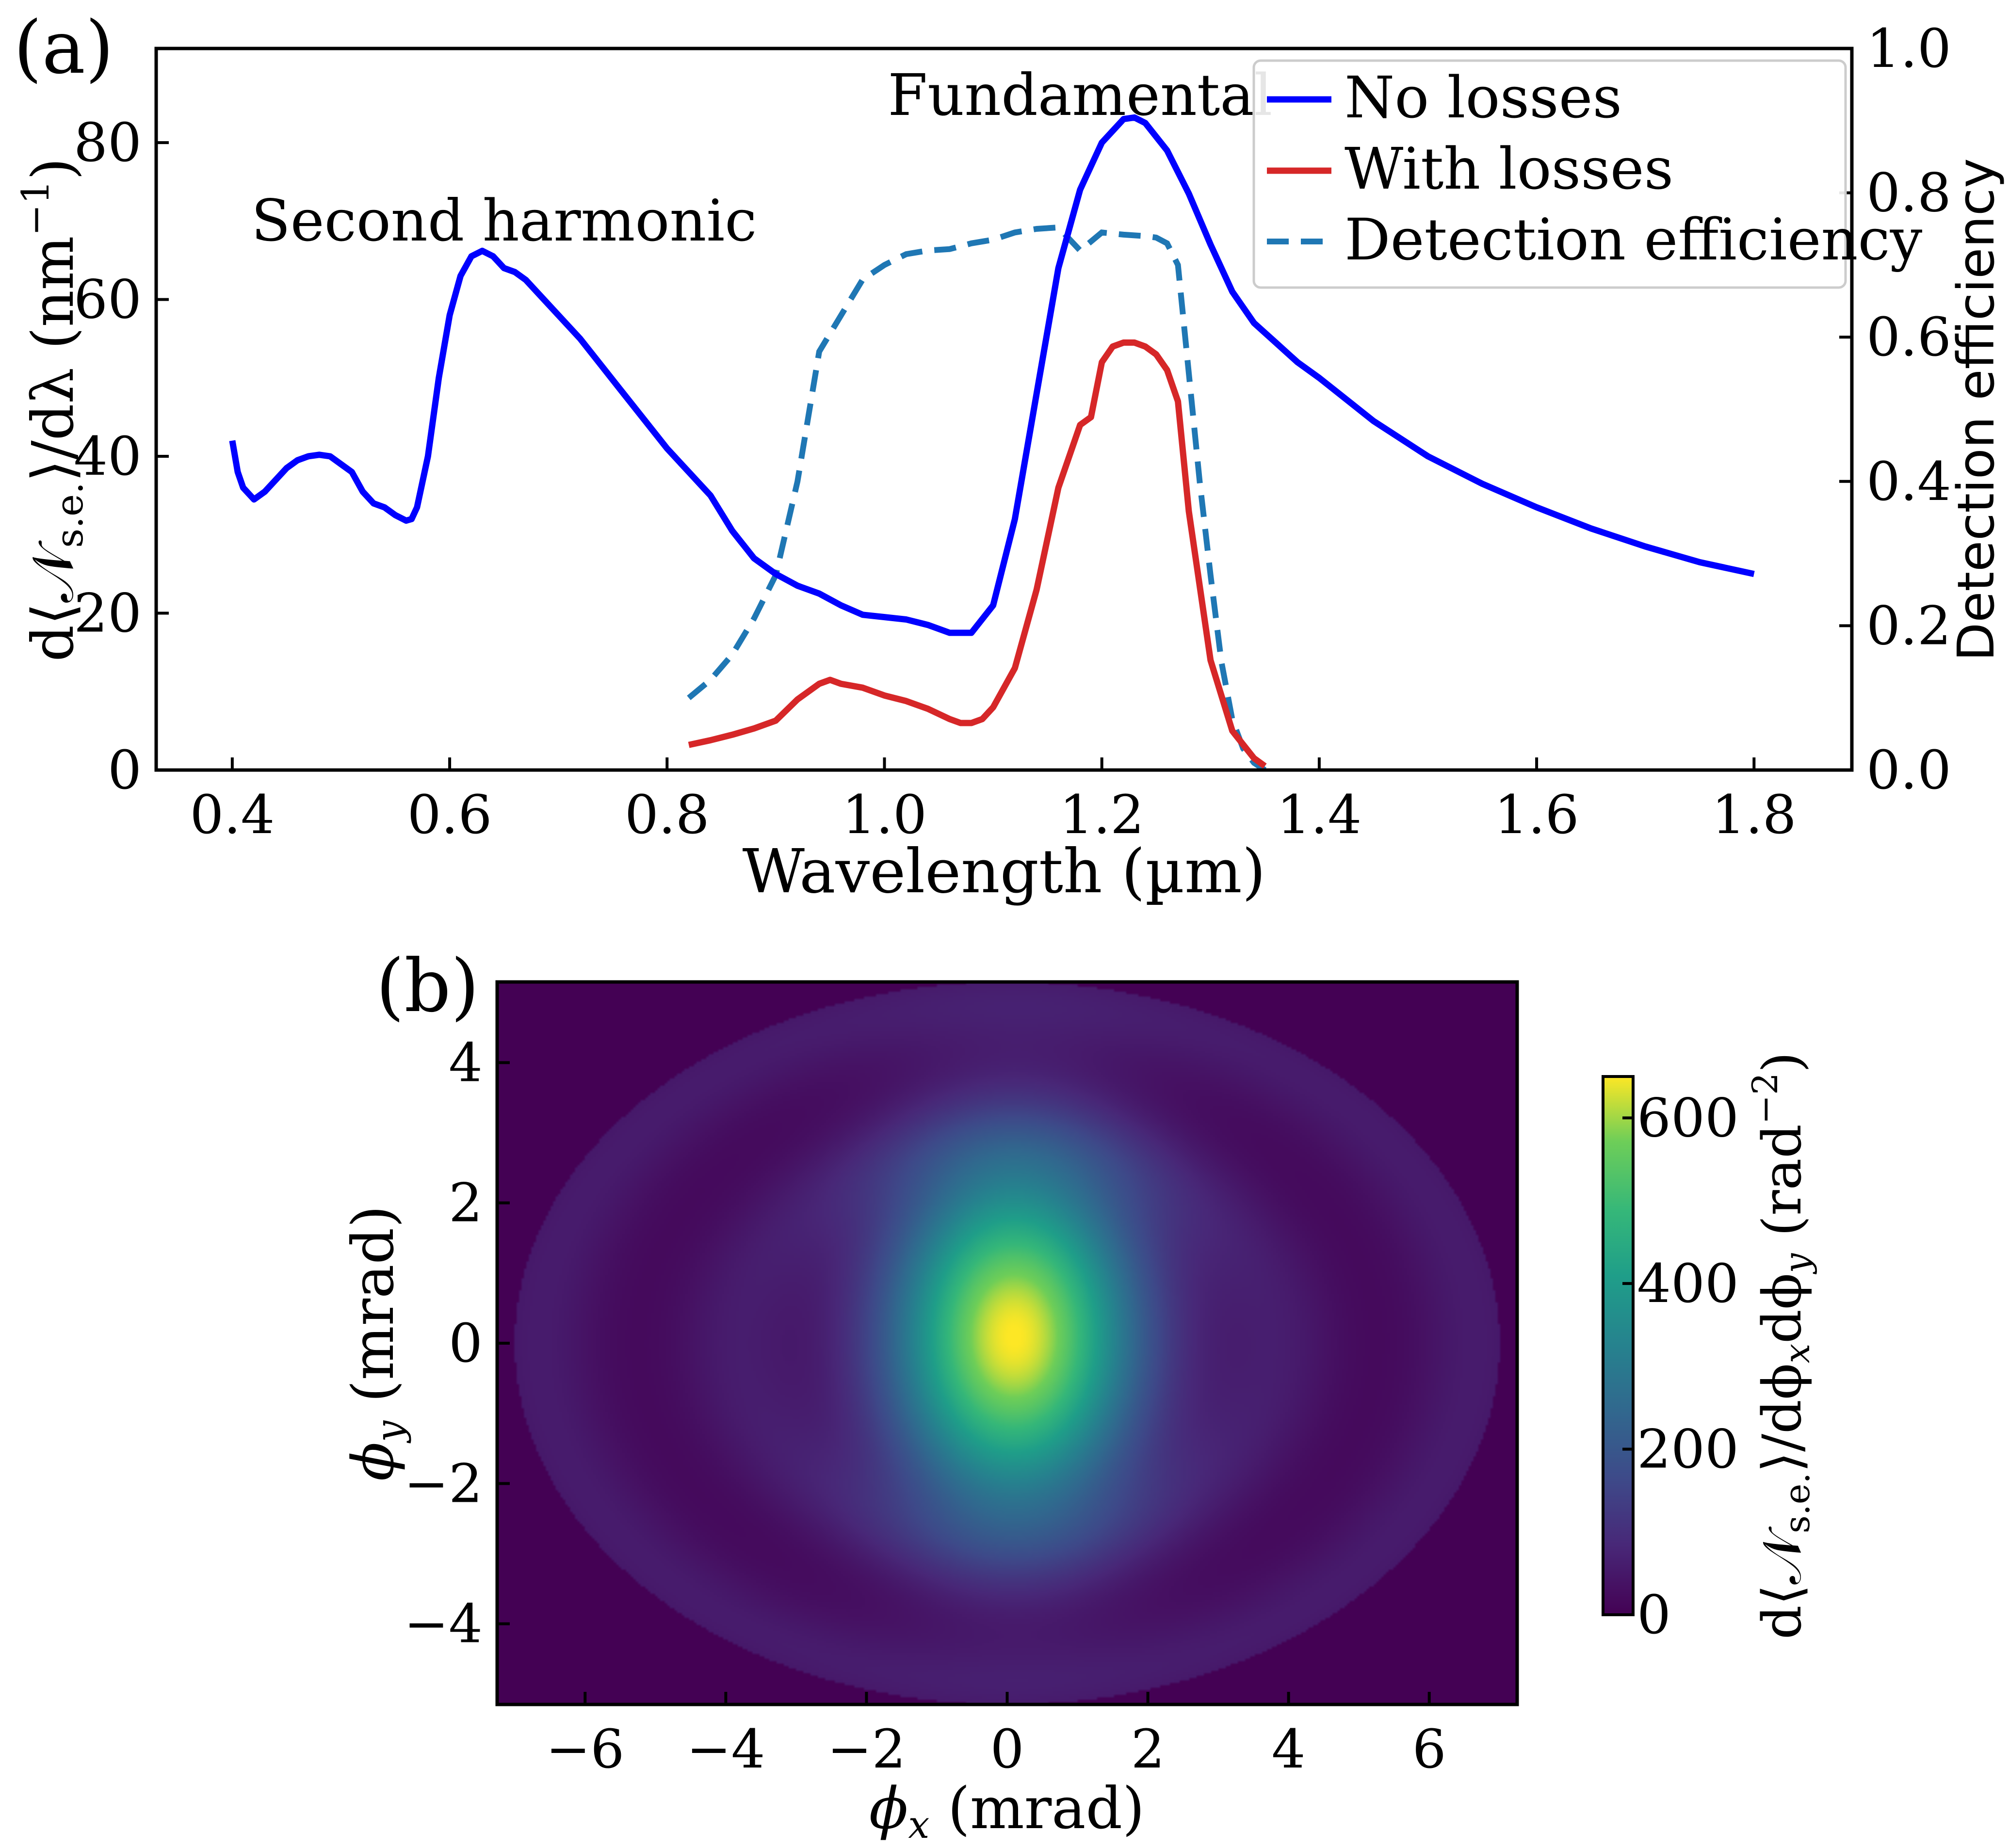  What do you see at coordinates (1483, 97) in the screenshot?
I see `legend-label-no-losses: No losses` at bounding box center [1483, 97].